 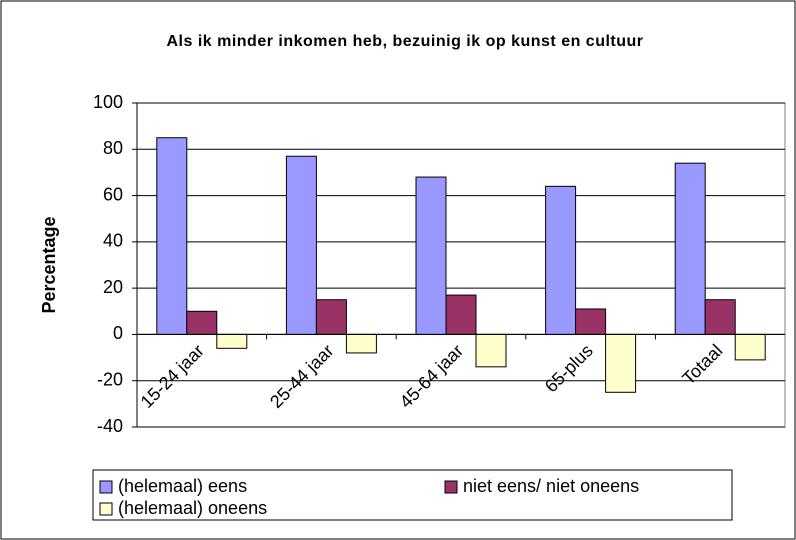 What do you see at coordinates (113, 148) in the screenshot?
I see `y-tick-label: 80` at bounding box center [113, 148].